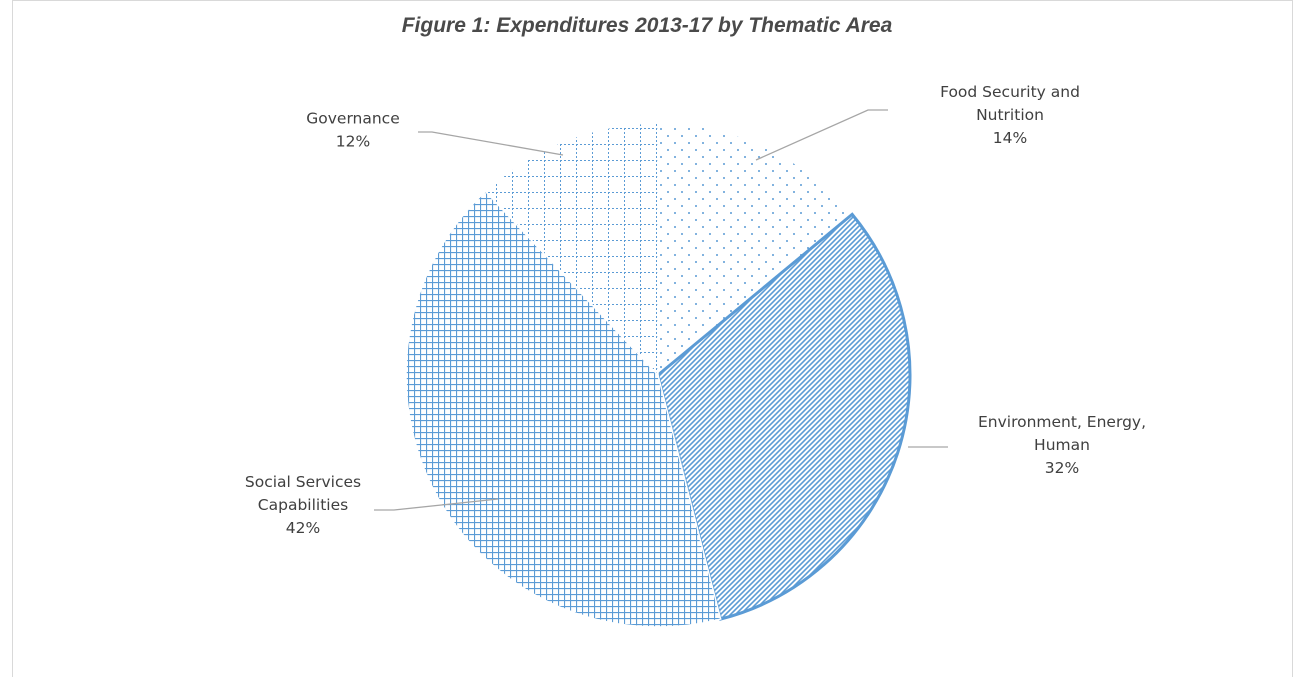 This screenshot has width=1294, height=678. Describe the element at coordinates (1010, 138) in the screenshot. I see `slice-value-label: 14%` at that location.